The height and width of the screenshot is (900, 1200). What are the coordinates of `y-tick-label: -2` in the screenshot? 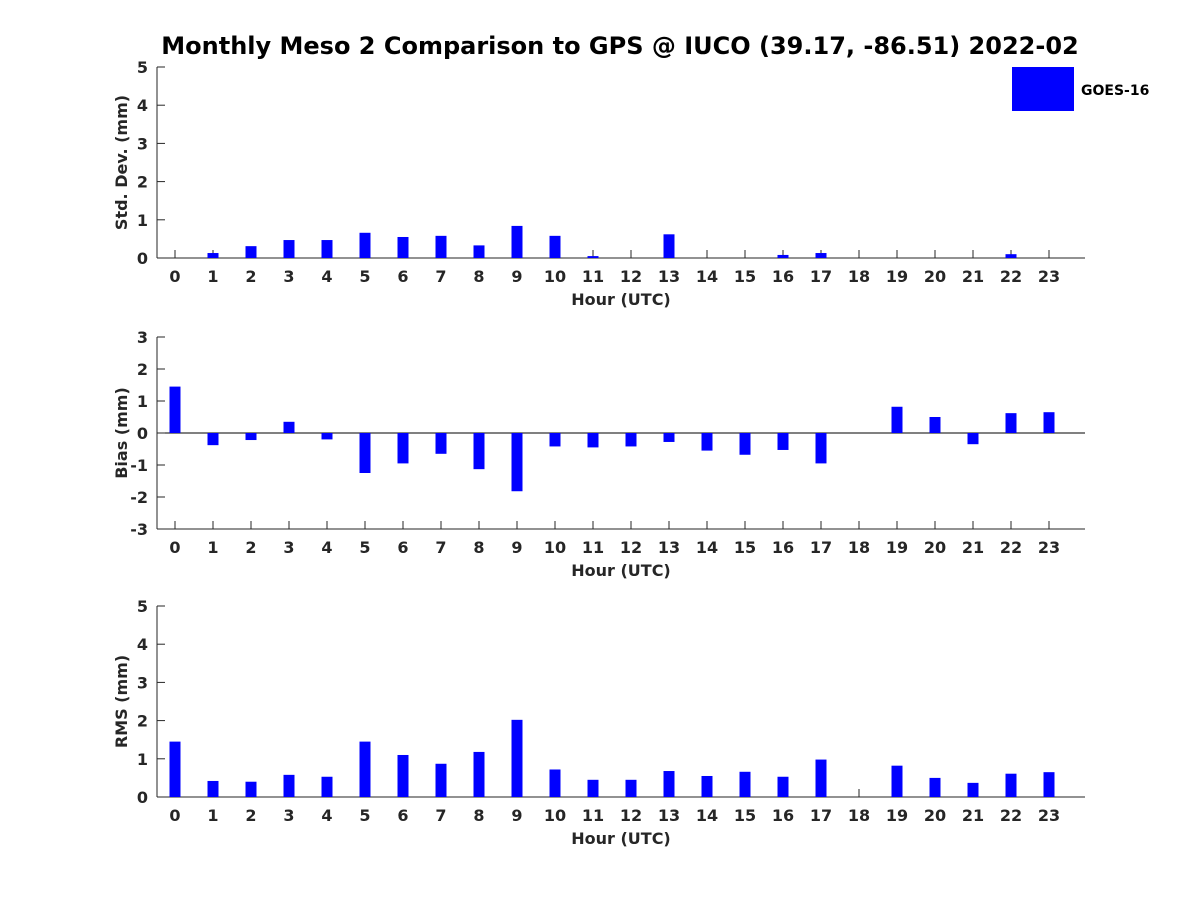 It's located at (139, 497).